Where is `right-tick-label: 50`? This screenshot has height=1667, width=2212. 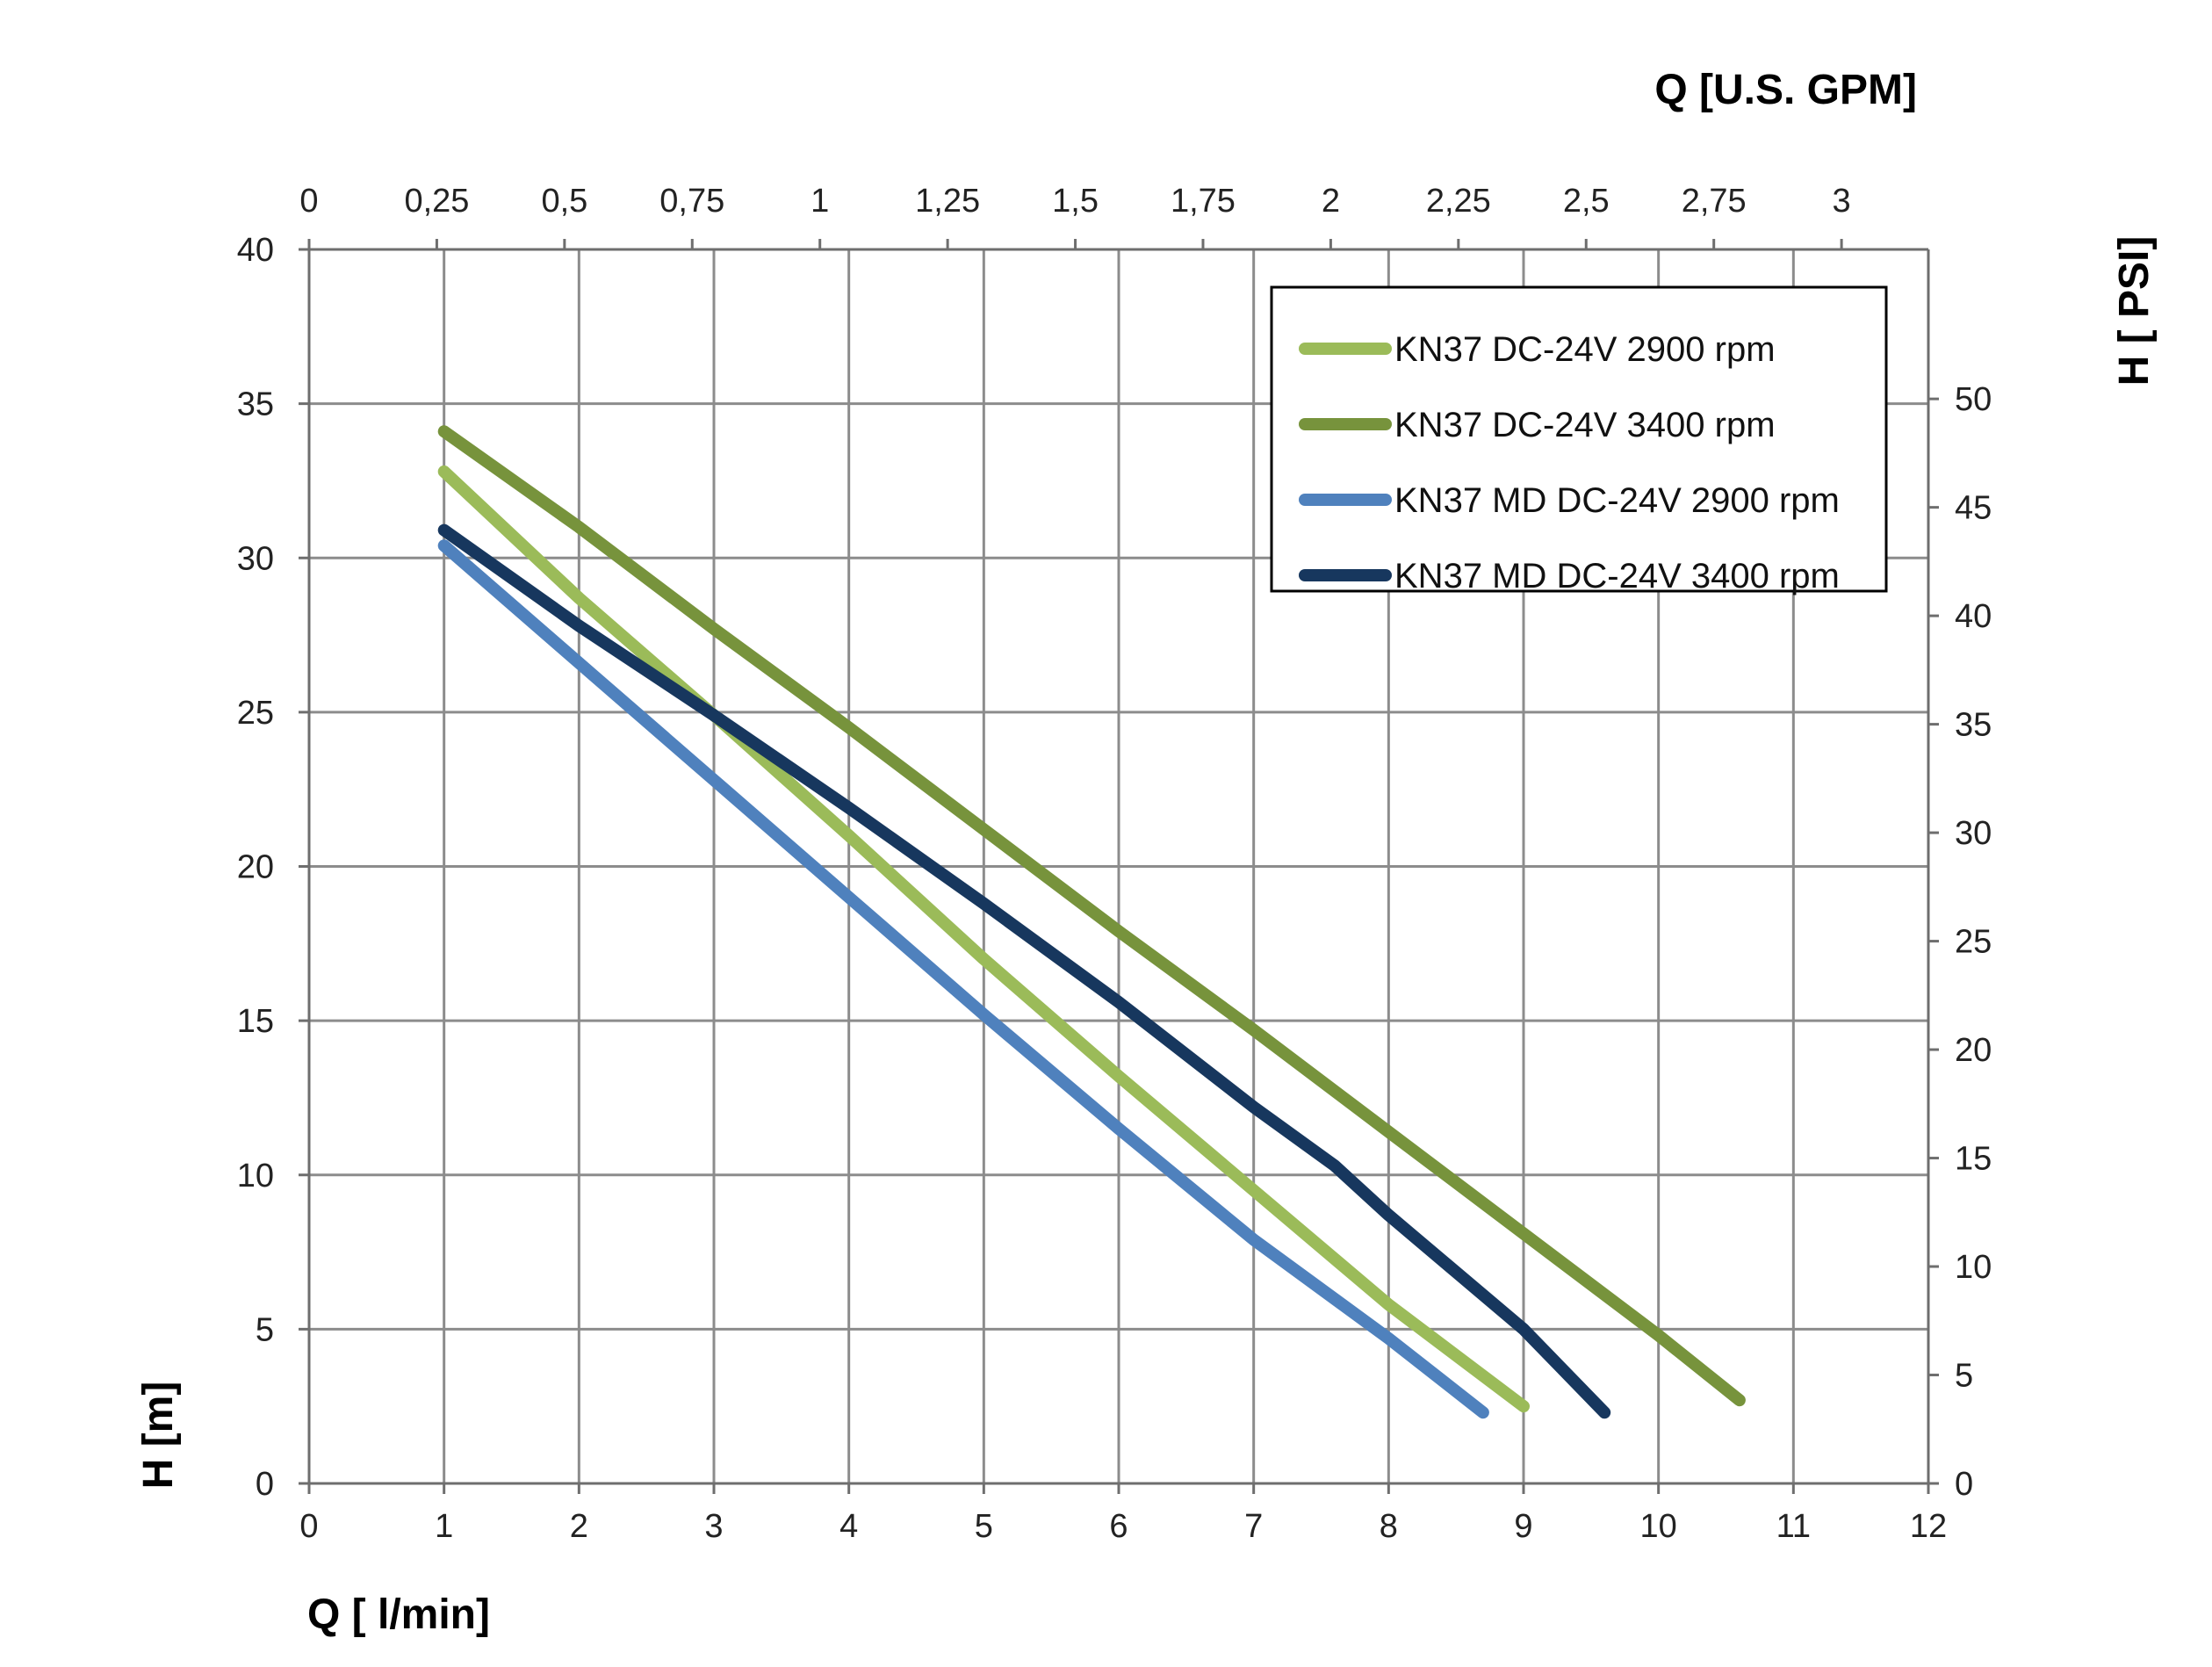 right-tick-label: 50 is located at coordinates (1973, 400).